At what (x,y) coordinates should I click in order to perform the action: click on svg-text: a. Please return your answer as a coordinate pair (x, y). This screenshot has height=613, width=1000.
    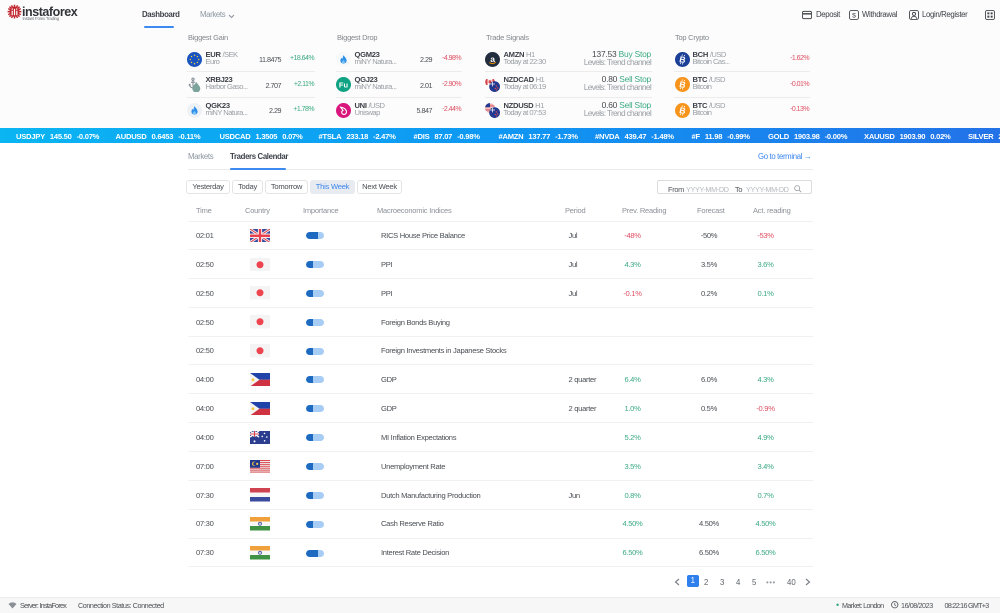
    Looking at the image, I should click on (492, 58).